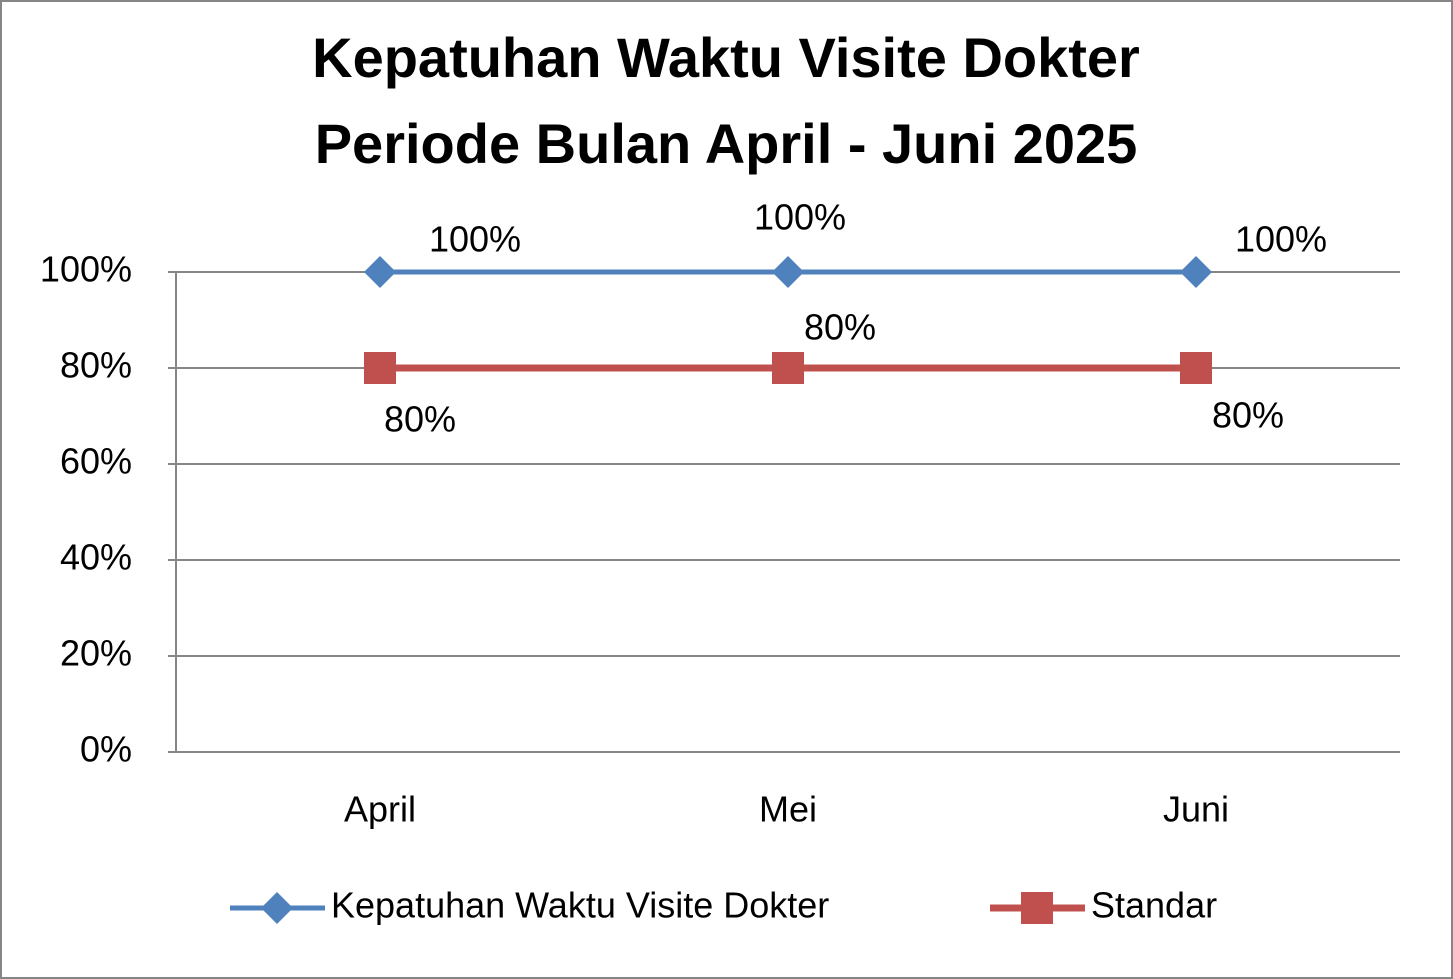  Describe the element at coordinates (580, 905) in the screenshot. I see `legend-label: Kepatuhan Waktu Visite Dokter` at that location.